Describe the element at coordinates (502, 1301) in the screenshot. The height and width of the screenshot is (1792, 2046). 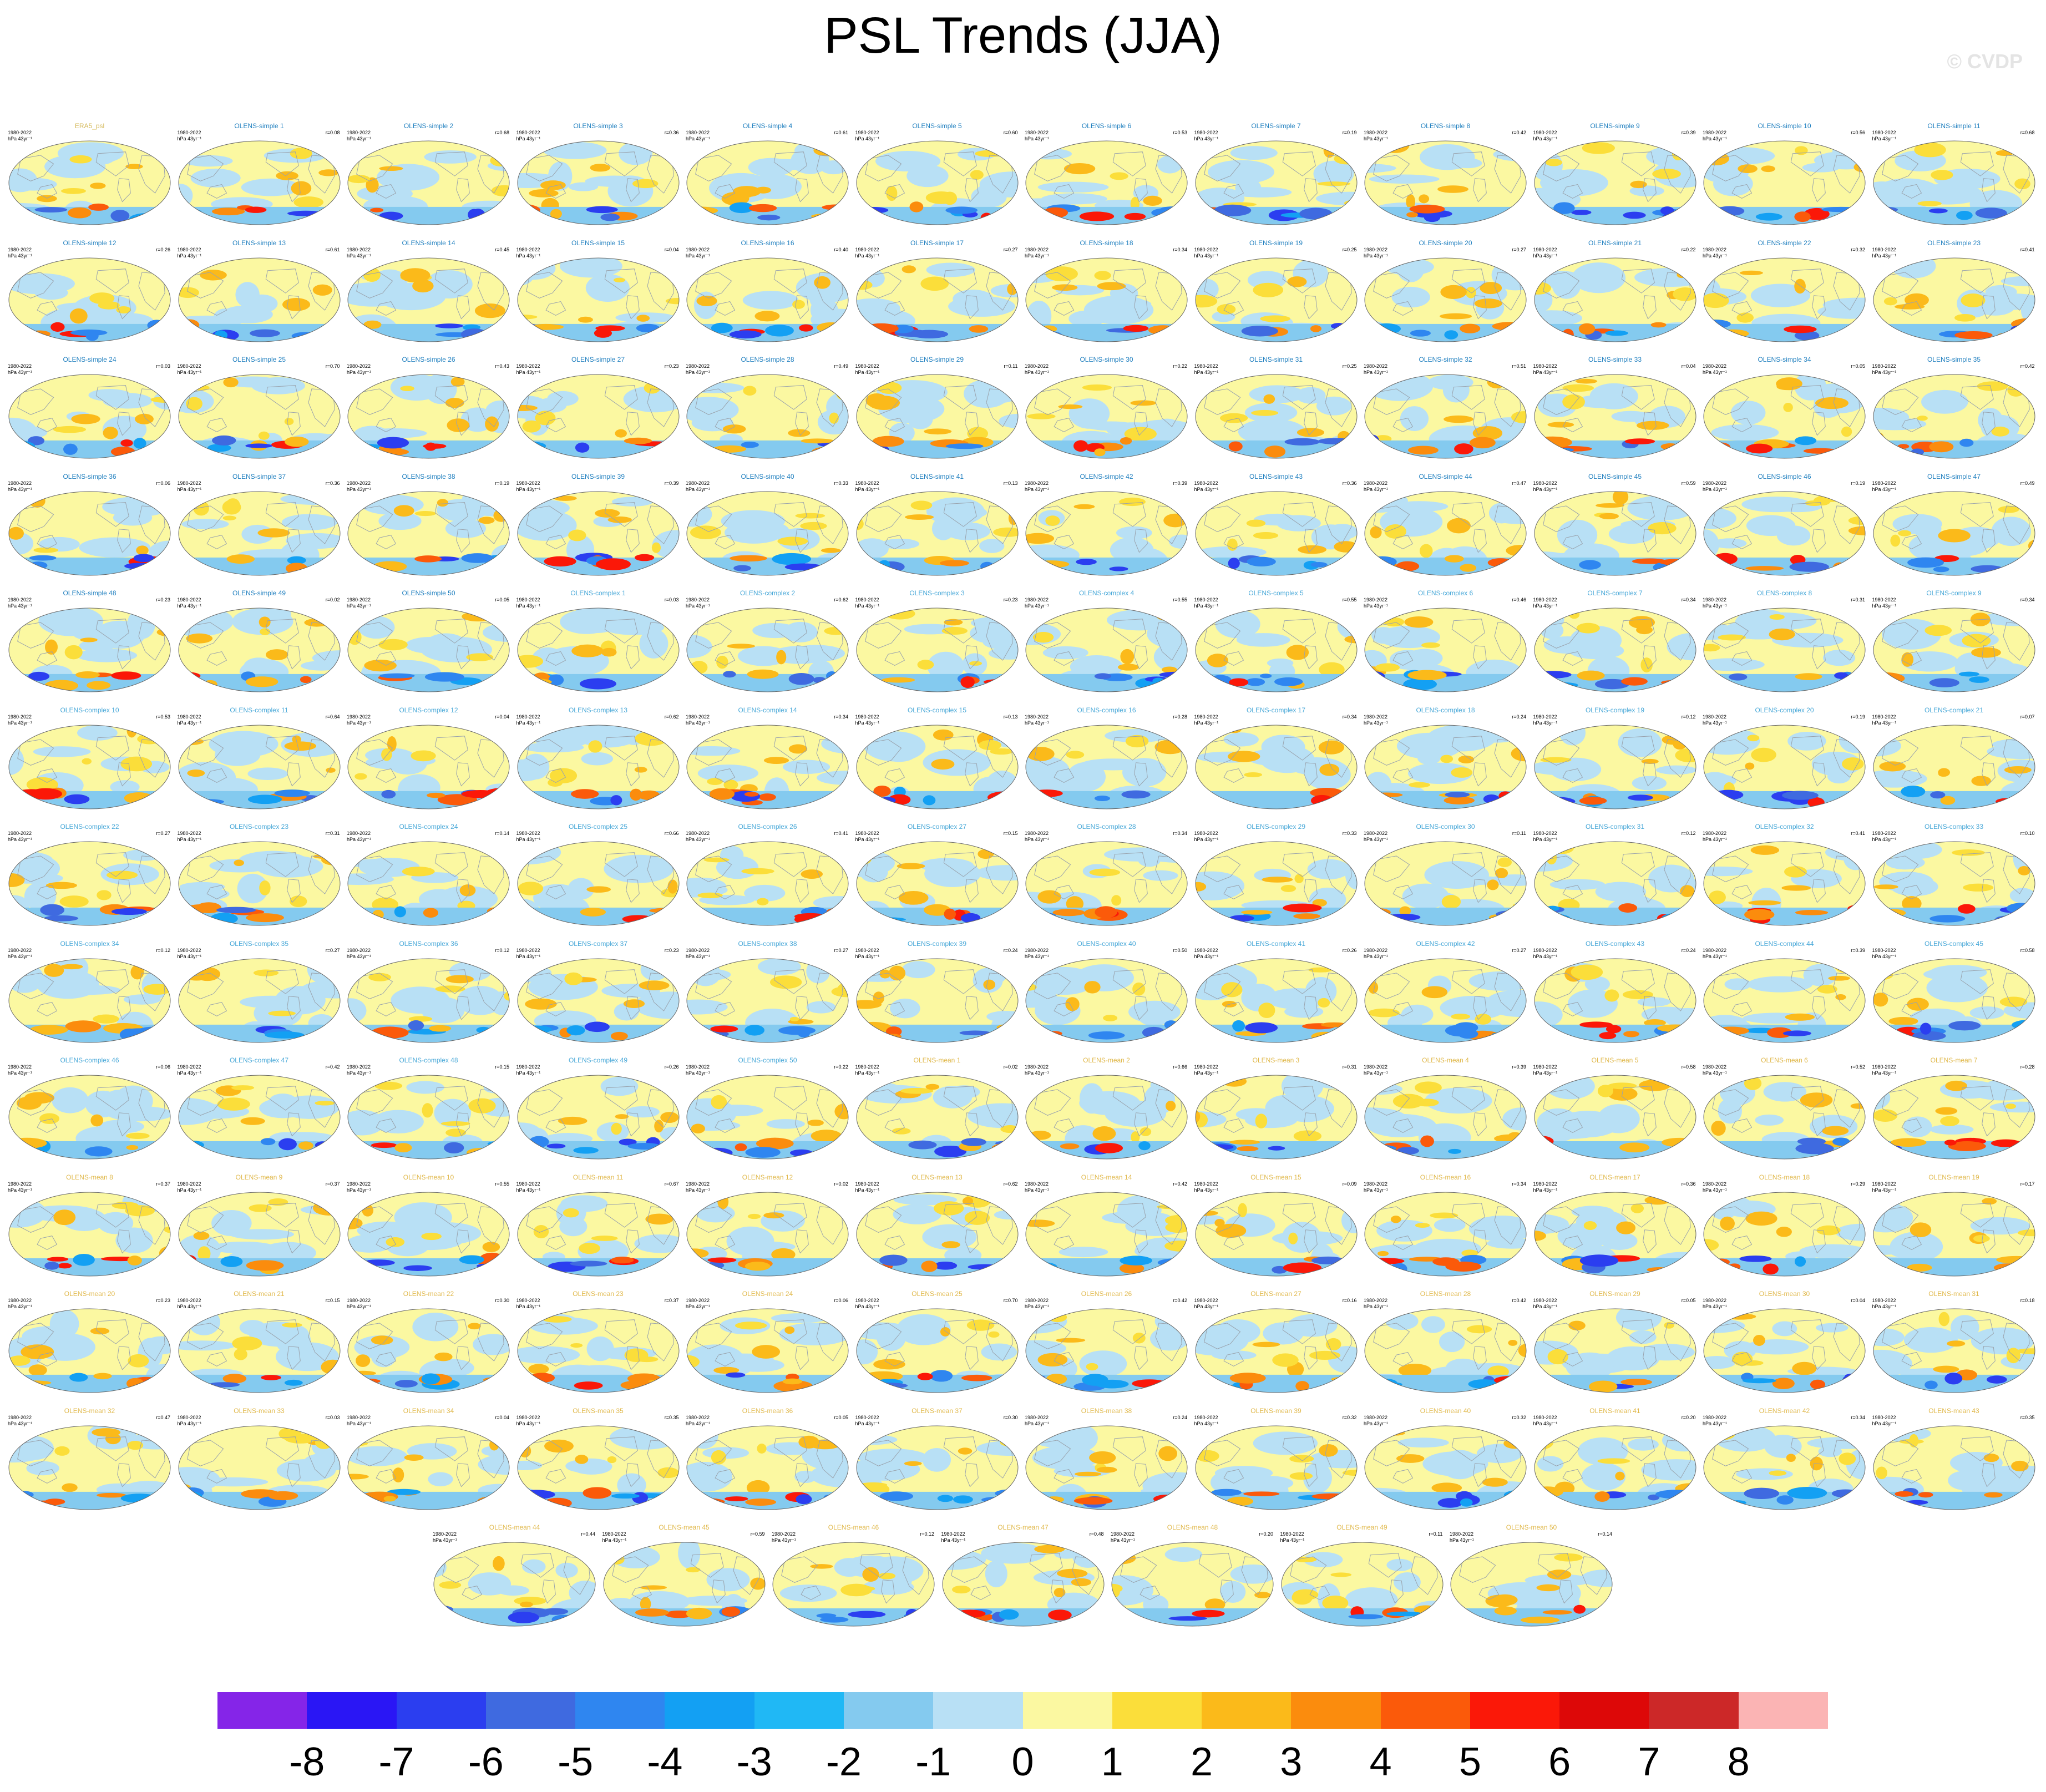
I see `panel-correlation: r=0.30` at that location.